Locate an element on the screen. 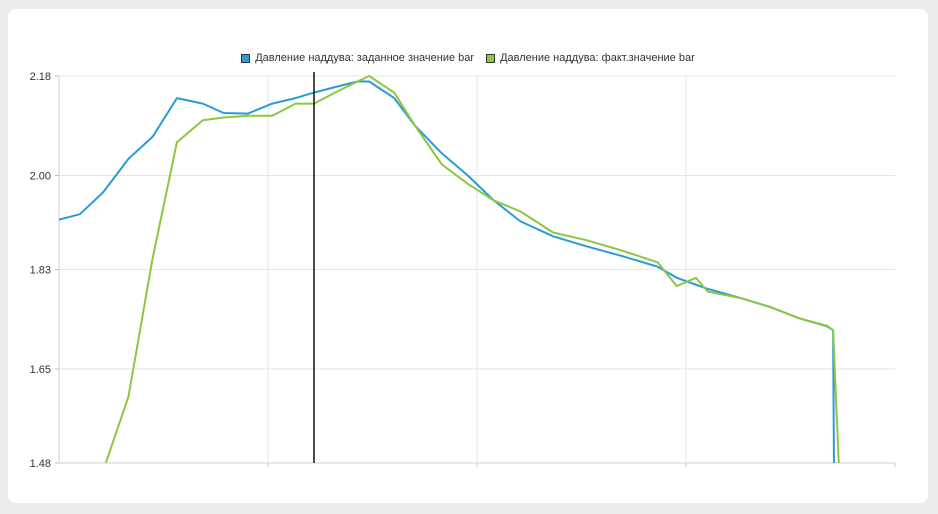 This screenshot has height=514, width=938. legend-swatch-actual is located at coordinates (491, 58).